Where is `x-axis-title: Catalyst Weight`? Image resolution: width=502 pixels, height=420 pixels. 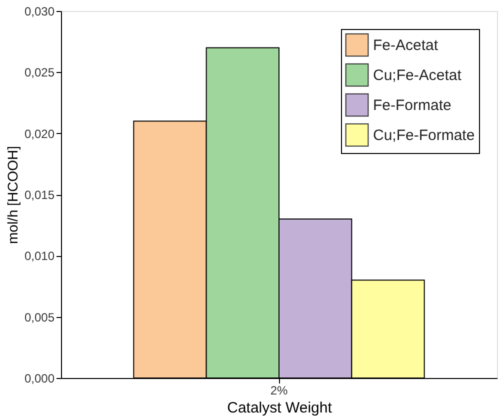
x-axis-title: Catalyst Weight is located at coordinates (280, 408).